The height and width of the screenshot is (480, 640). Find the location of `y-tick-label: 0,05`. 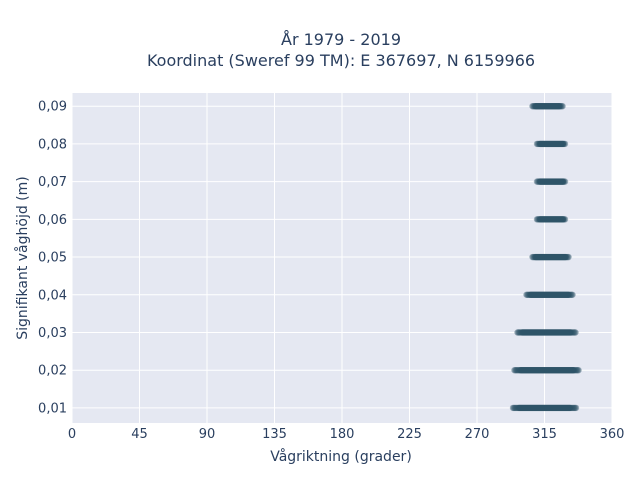

y-tick-label: 0,05 is located at coordinates (52, 258).